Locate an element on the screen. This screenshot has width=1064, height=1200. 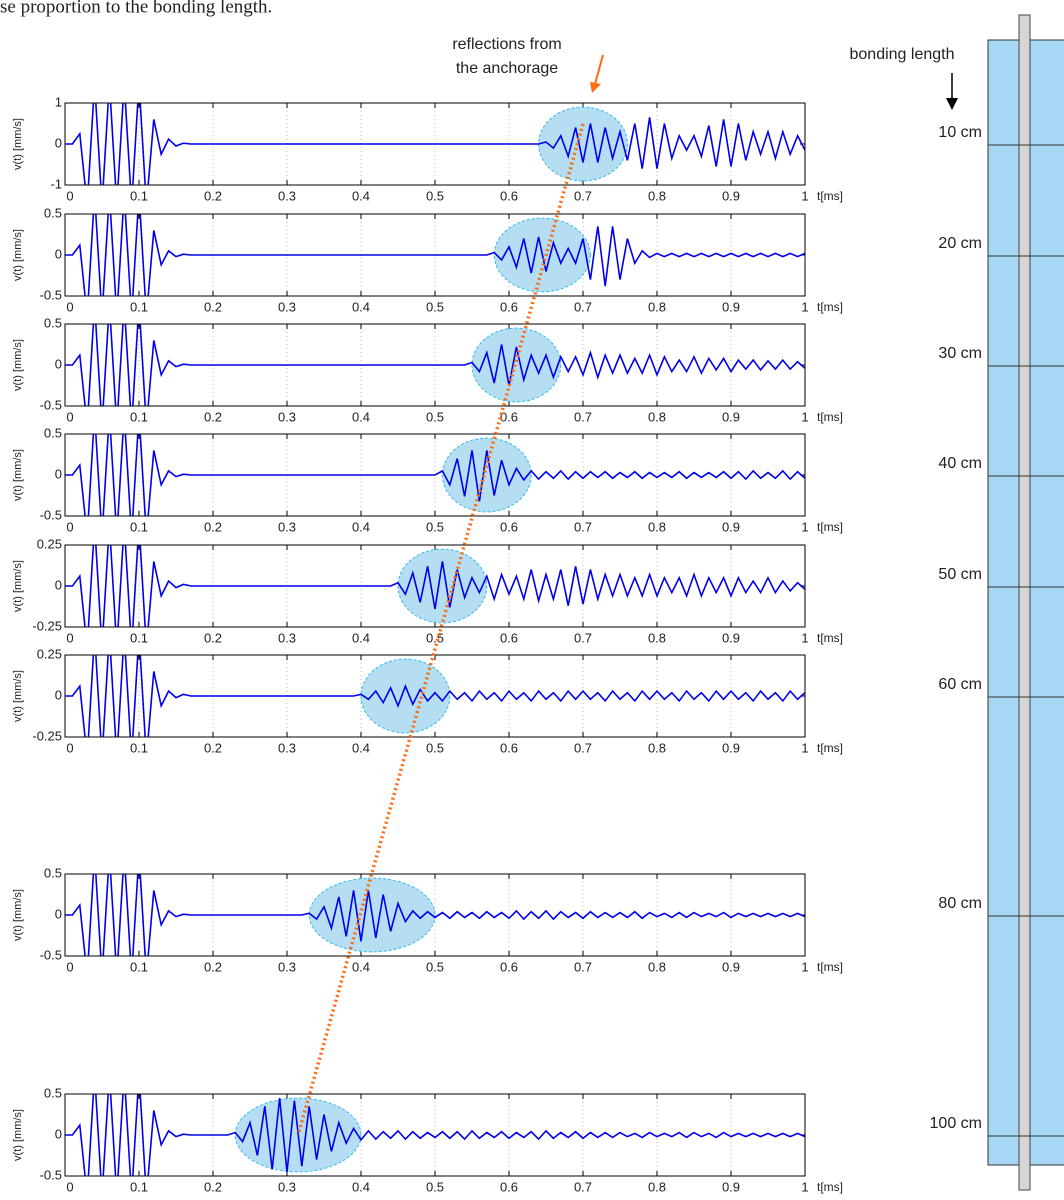
length-label: 30 cm is located at coordinates (960, 353).